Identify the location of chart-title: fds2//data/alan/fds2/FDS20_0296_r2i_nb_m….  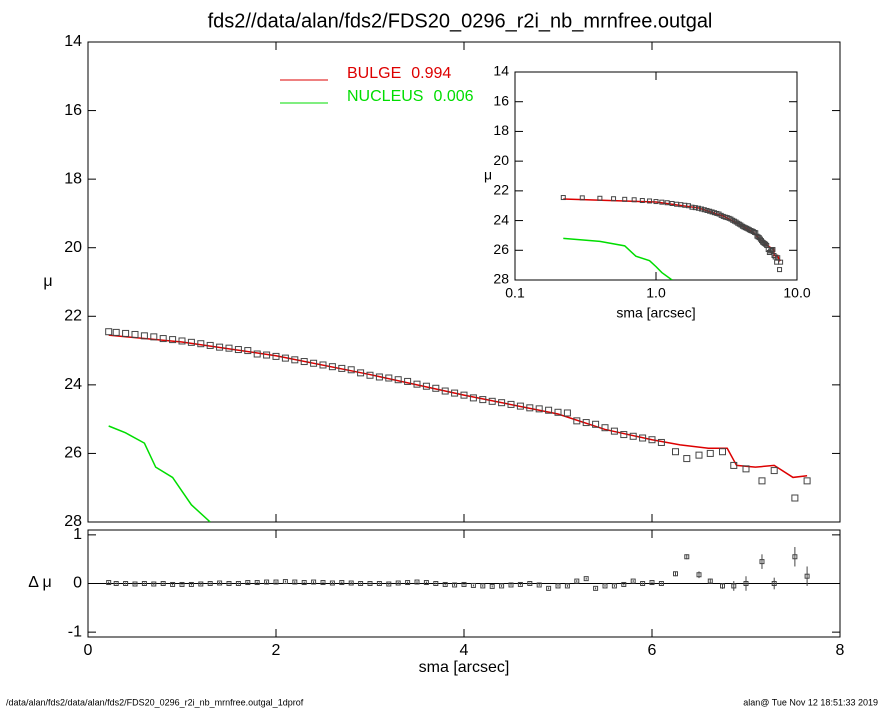
(460, 21).